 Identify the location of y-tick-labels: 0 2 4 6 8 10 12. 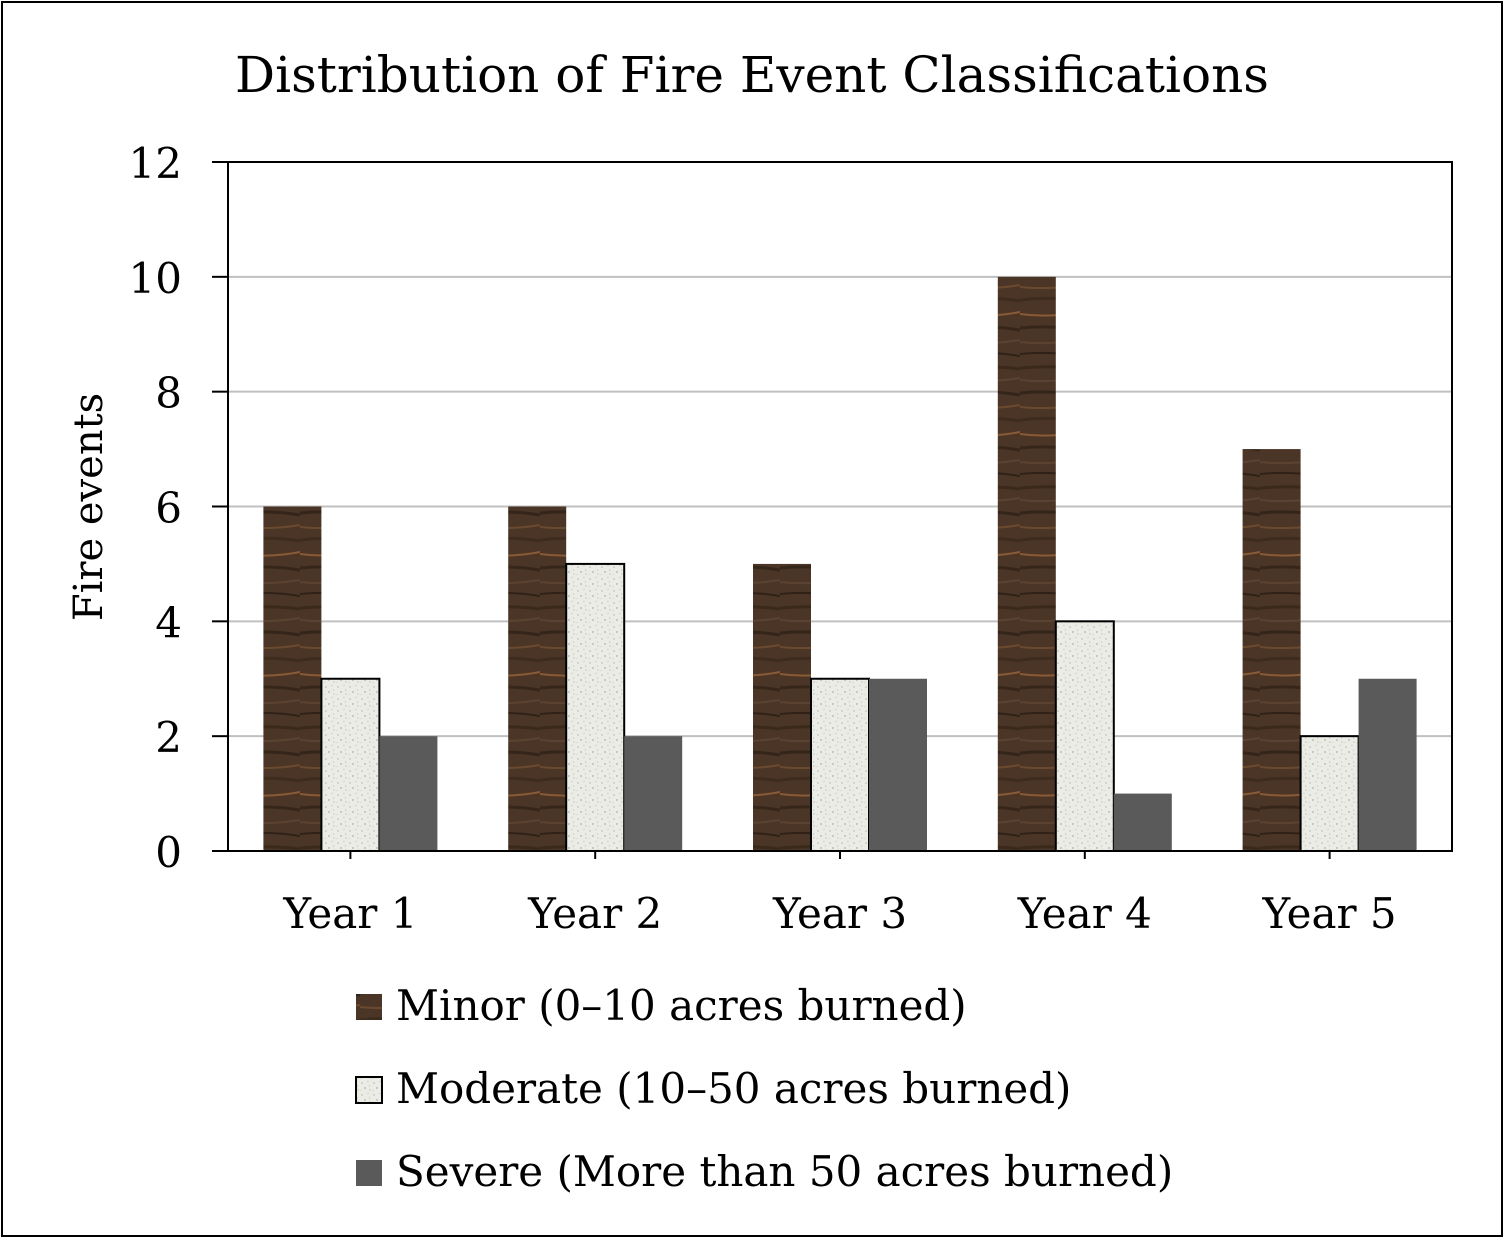
(155, 508).